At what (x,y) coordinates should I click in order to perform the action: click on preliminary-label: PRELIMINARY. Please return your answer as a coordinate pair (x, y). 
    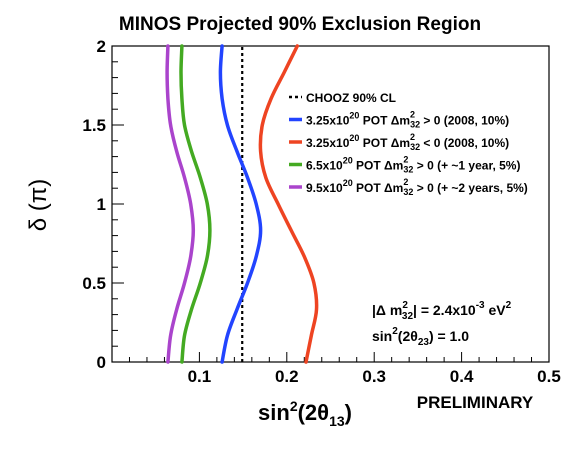
    Looking at the image, I should click on (475, 402).